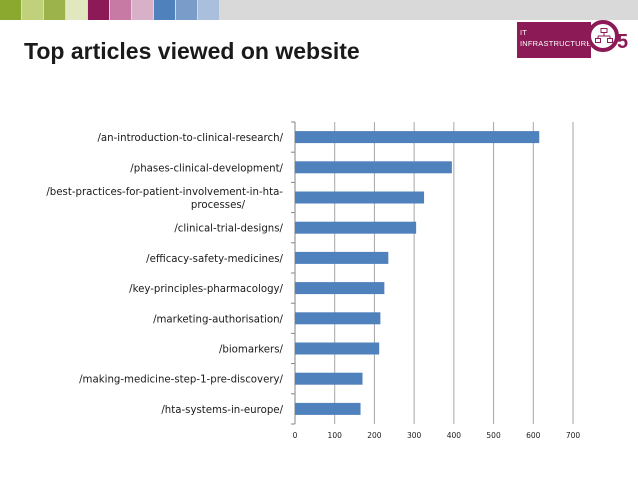 The image size is (638, 479). Describe the element at coordinates (604, 35) in the screenshot. I see `network-icon` at that location.